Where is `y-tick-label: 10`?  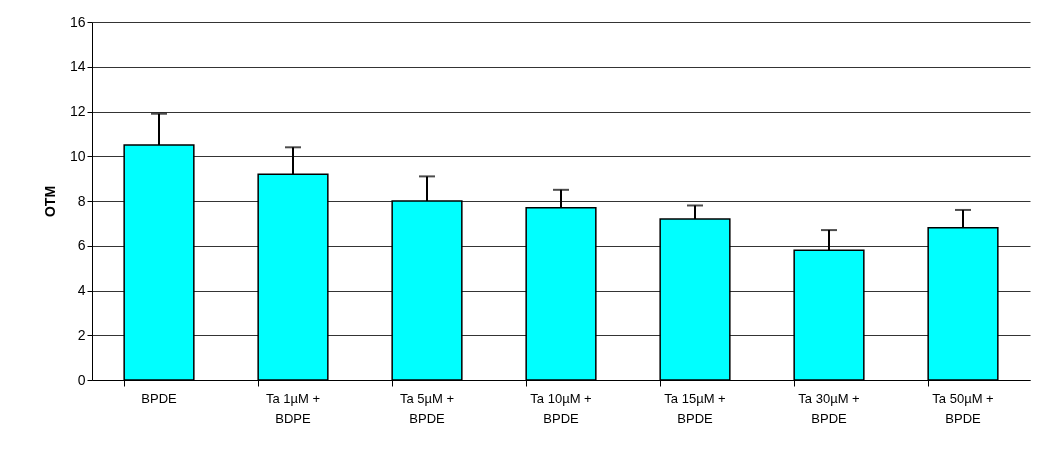 y-tick-label: 10 is located at coordinates (77, 155).